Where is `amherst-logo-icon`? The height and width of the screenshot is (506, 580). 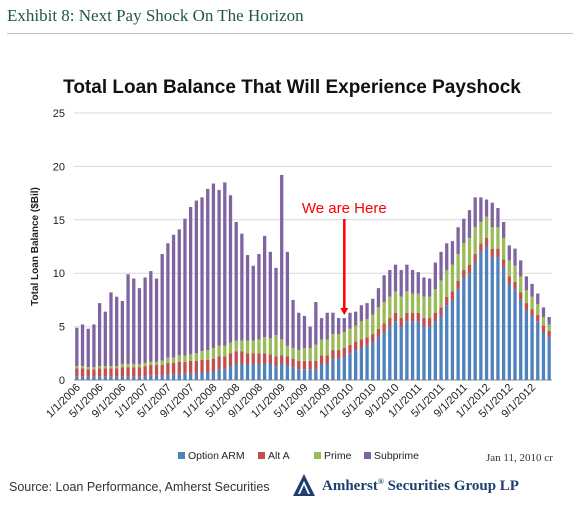
amherst-logo-icon is located at coordinates (304, 485).